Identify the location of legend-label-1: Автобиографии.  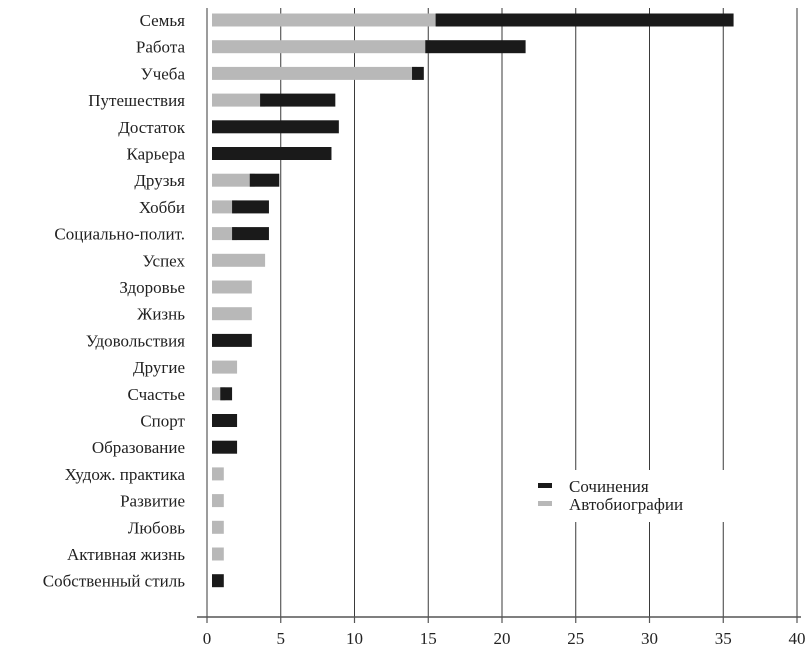
(626, 504).